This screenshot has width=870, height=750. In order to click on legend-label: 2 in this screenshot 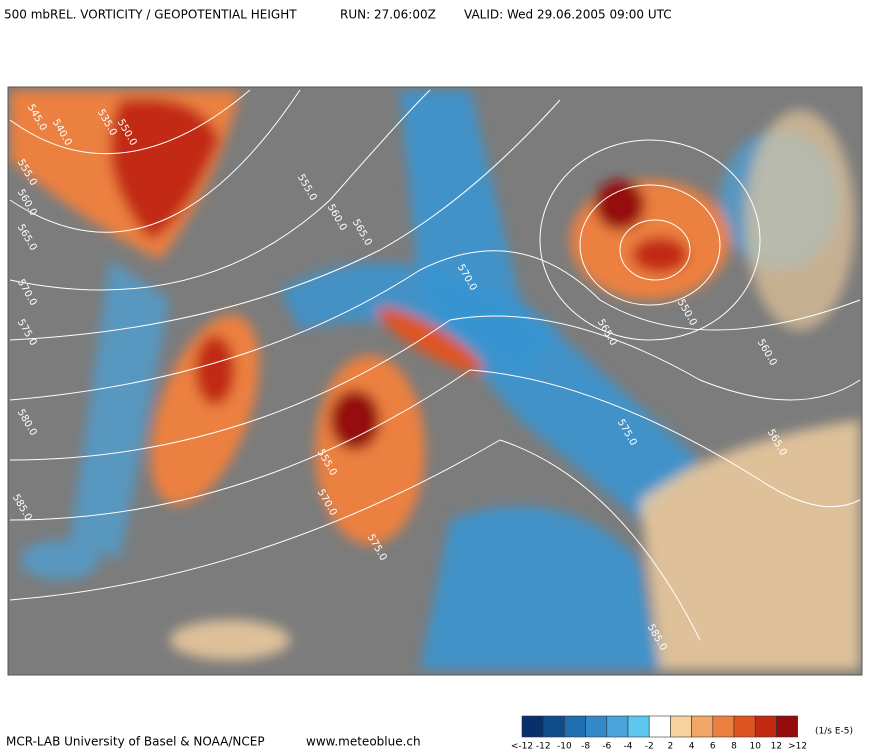, I will do `click(671, 746)`.